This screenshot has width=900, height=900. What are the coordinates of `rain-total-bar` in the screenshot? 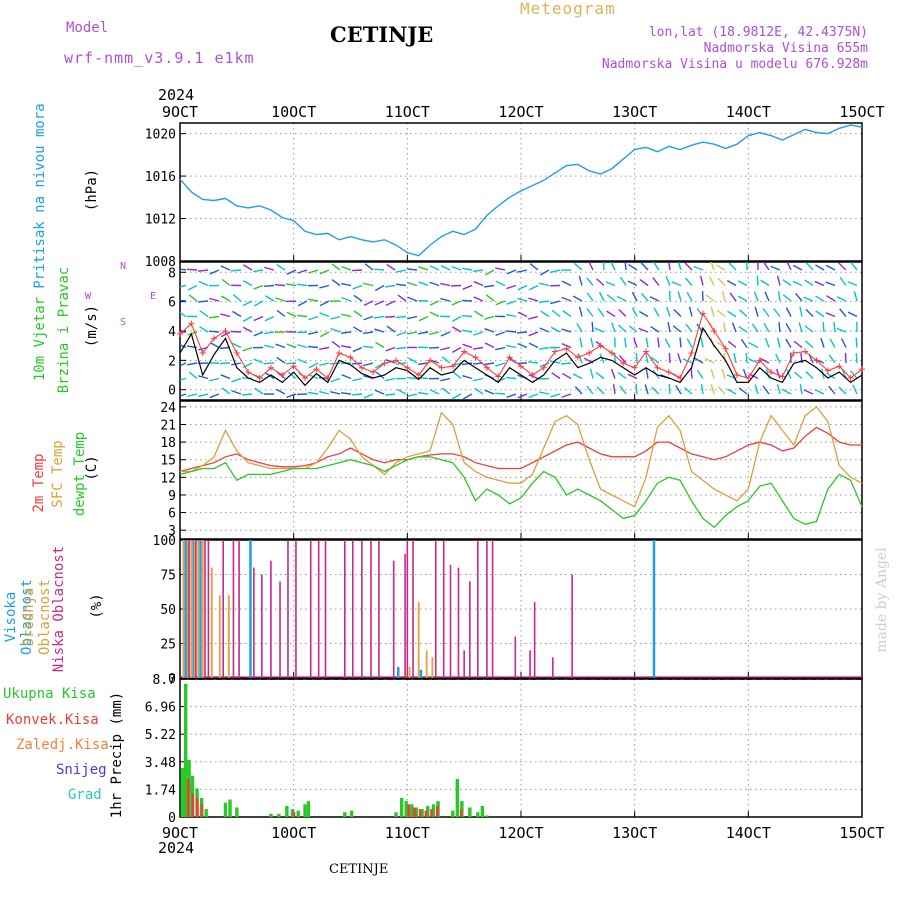 It's located at (433, 810).